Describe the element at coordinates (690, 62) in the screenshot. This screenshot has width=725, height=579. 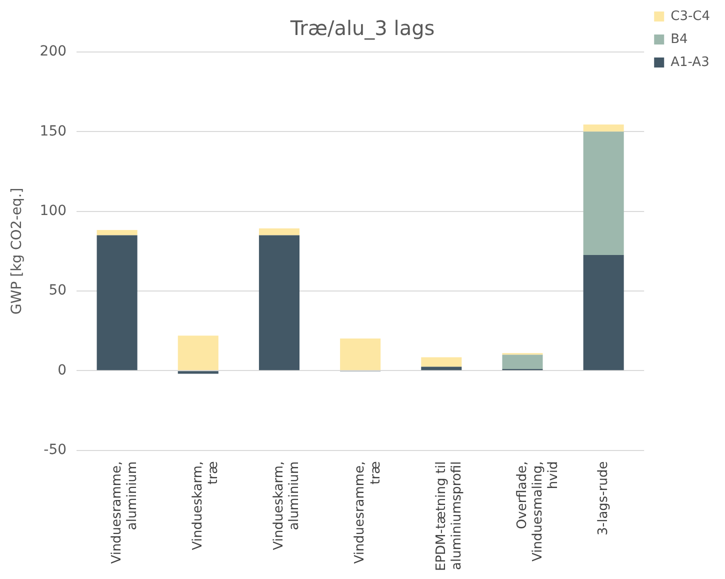
I see `legend-label: A1-A3` at that location.